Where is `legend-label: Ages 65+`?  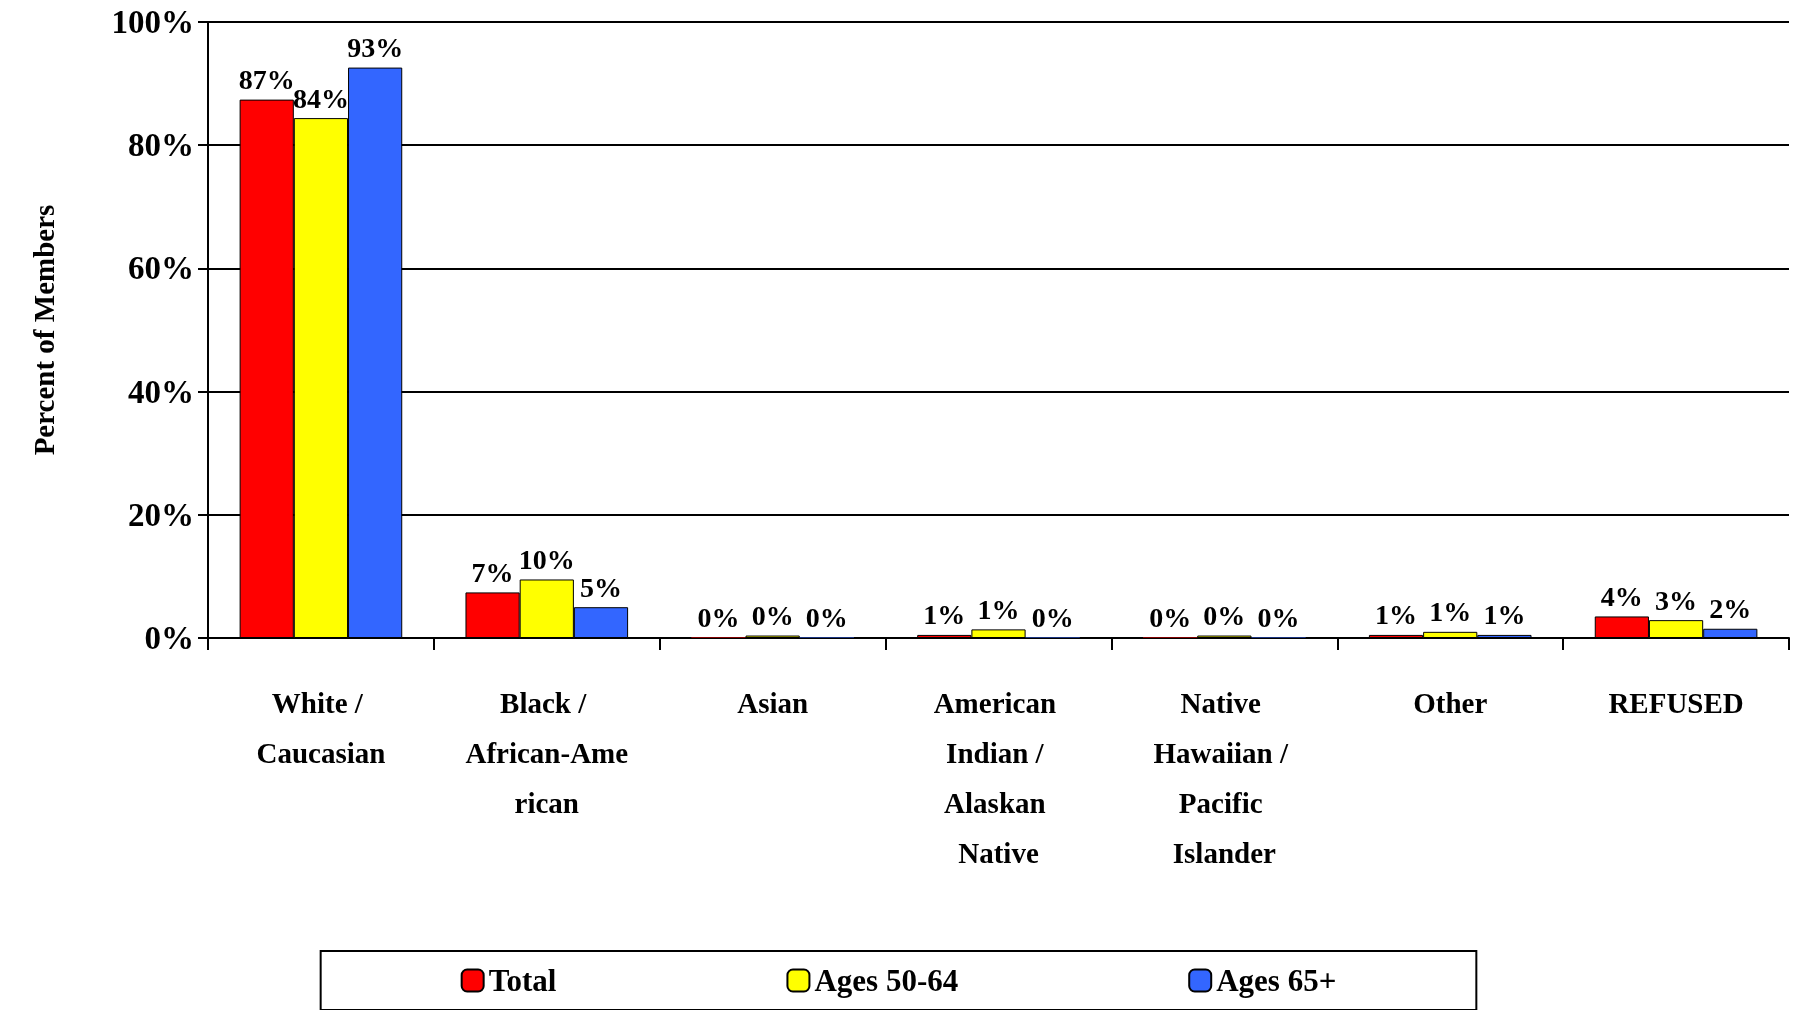
legend-label: Ages 65+ is located at coordinates (1276, 980).